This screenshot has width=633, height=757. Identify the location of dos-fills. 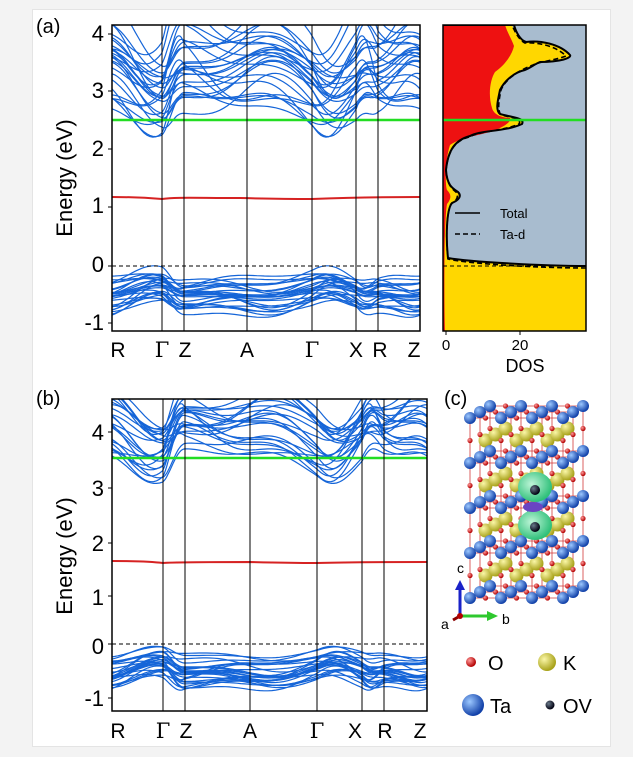
(514, 178).